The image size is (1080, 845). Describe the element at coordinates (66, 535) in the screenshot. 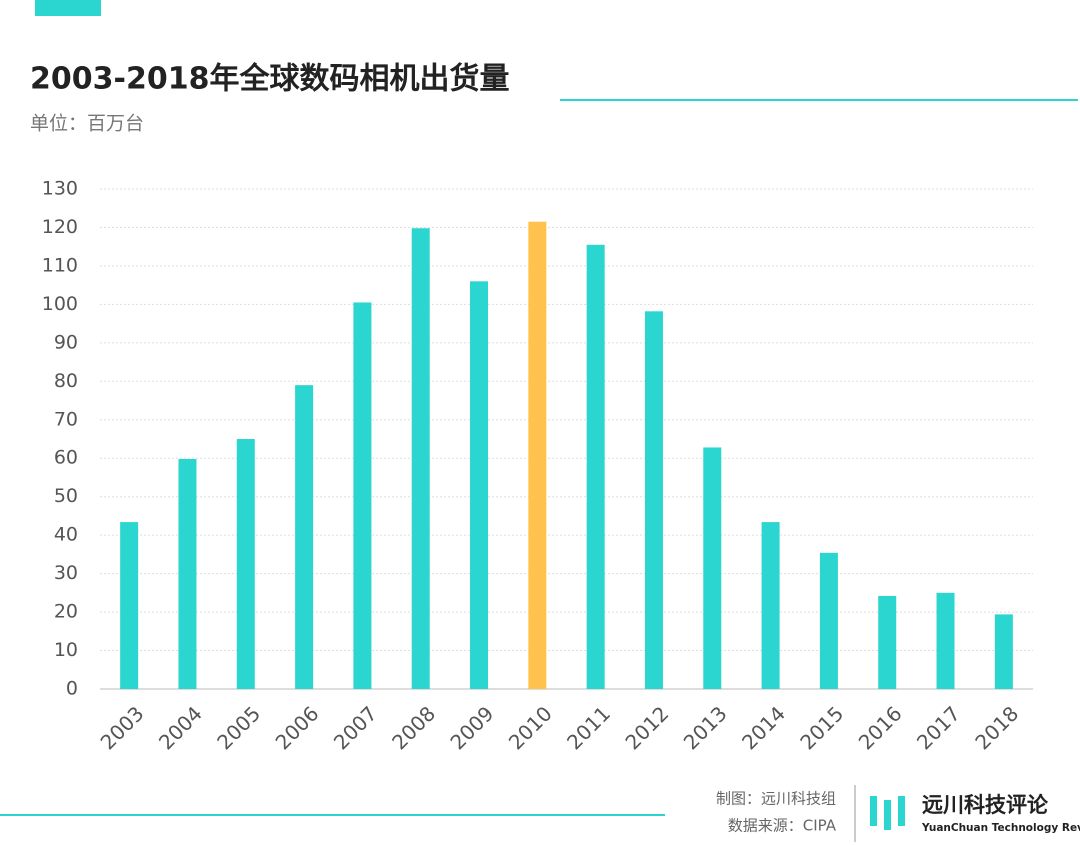

I see `y-tick-label: 40` at that location.